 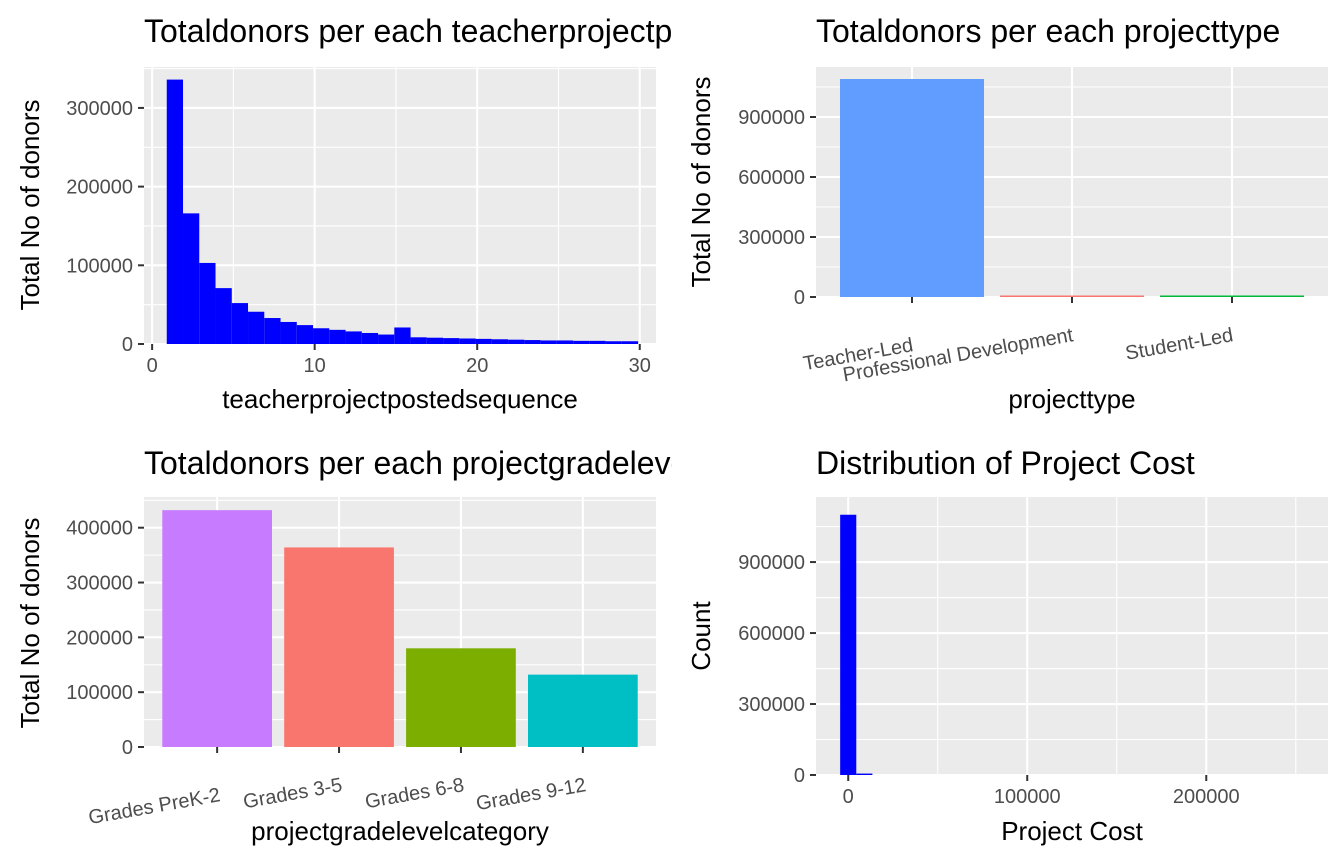 I want to click on panel-1-gridlines, so click(x=400, y=206).